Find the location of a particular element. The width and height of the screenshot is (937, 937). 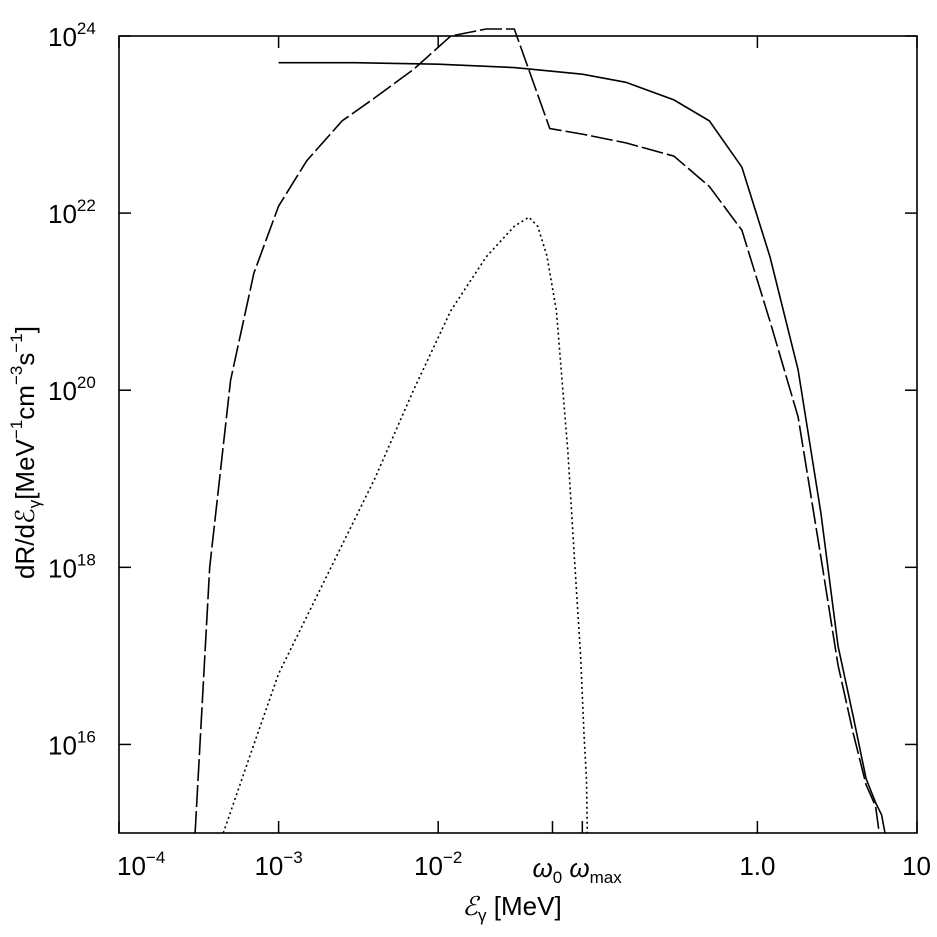

y-tick-label: 1024 is located at coordinates (72, 35).